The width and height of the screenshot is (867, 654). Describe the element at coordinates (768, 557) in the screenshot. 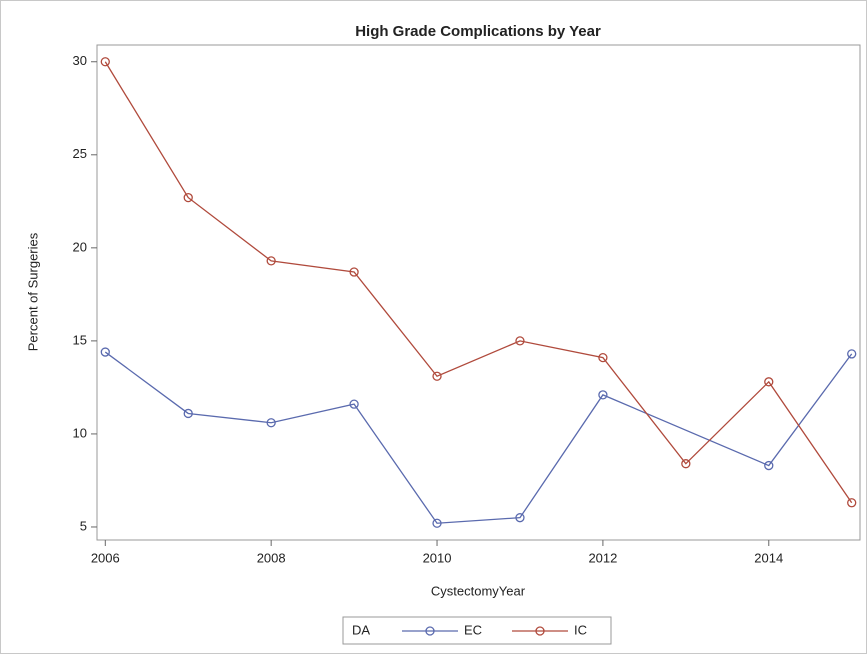

I see `x-tick-label: 2014` at that location.